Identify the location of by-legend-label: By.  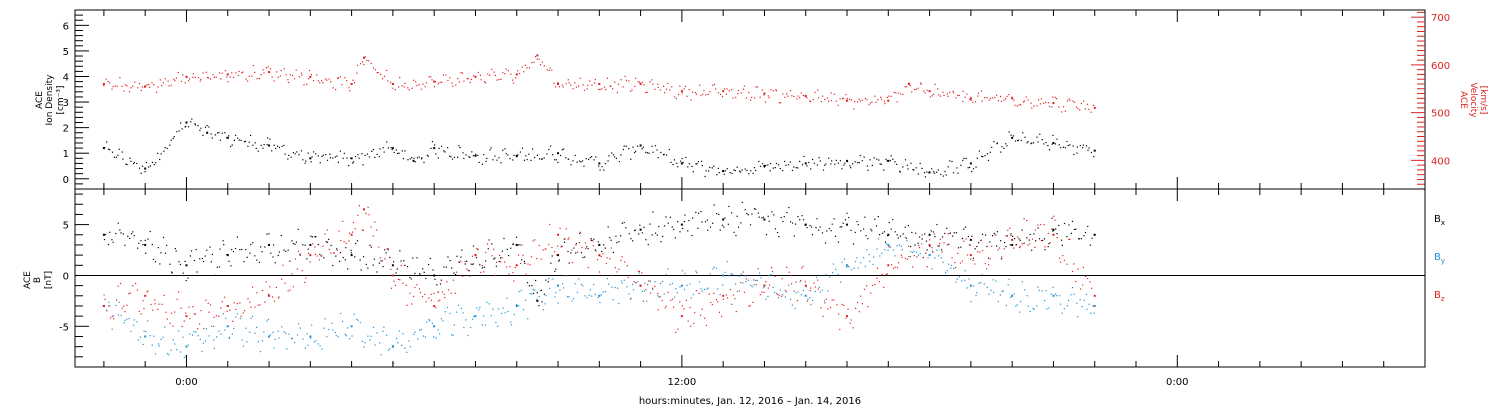
(1439, 258).